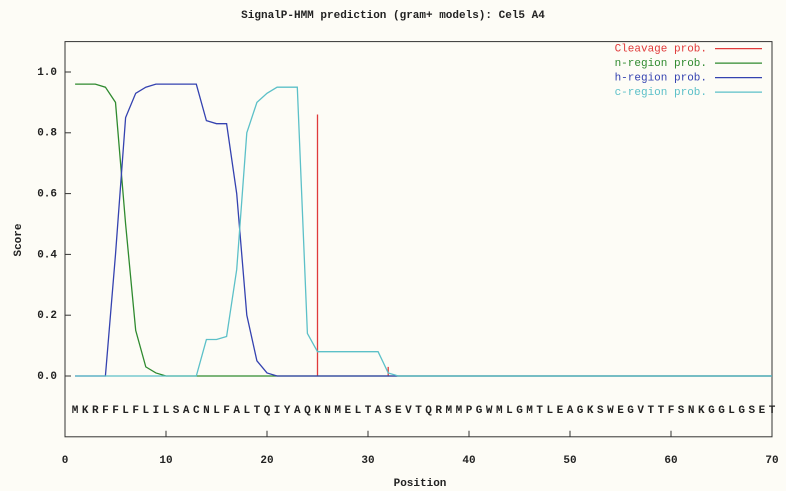 This screenshot has height=491, width=786. I want to click on x-tick-label: 60, so click(670, 461).